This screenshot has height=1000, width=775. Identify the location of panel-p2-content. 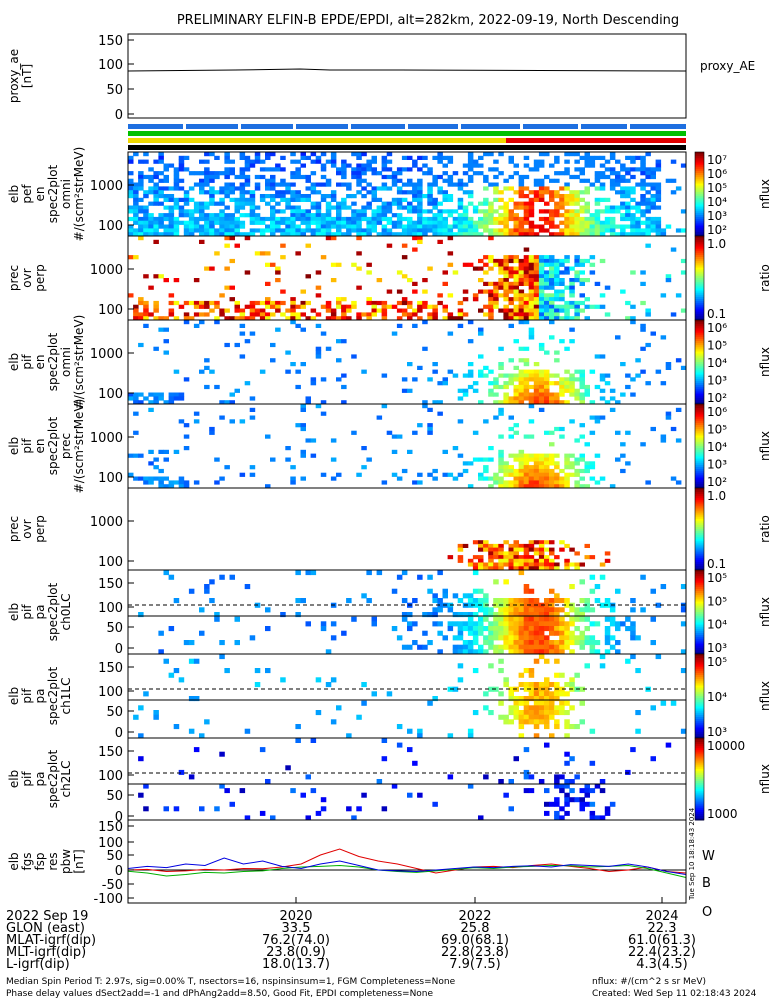
(407, 278).